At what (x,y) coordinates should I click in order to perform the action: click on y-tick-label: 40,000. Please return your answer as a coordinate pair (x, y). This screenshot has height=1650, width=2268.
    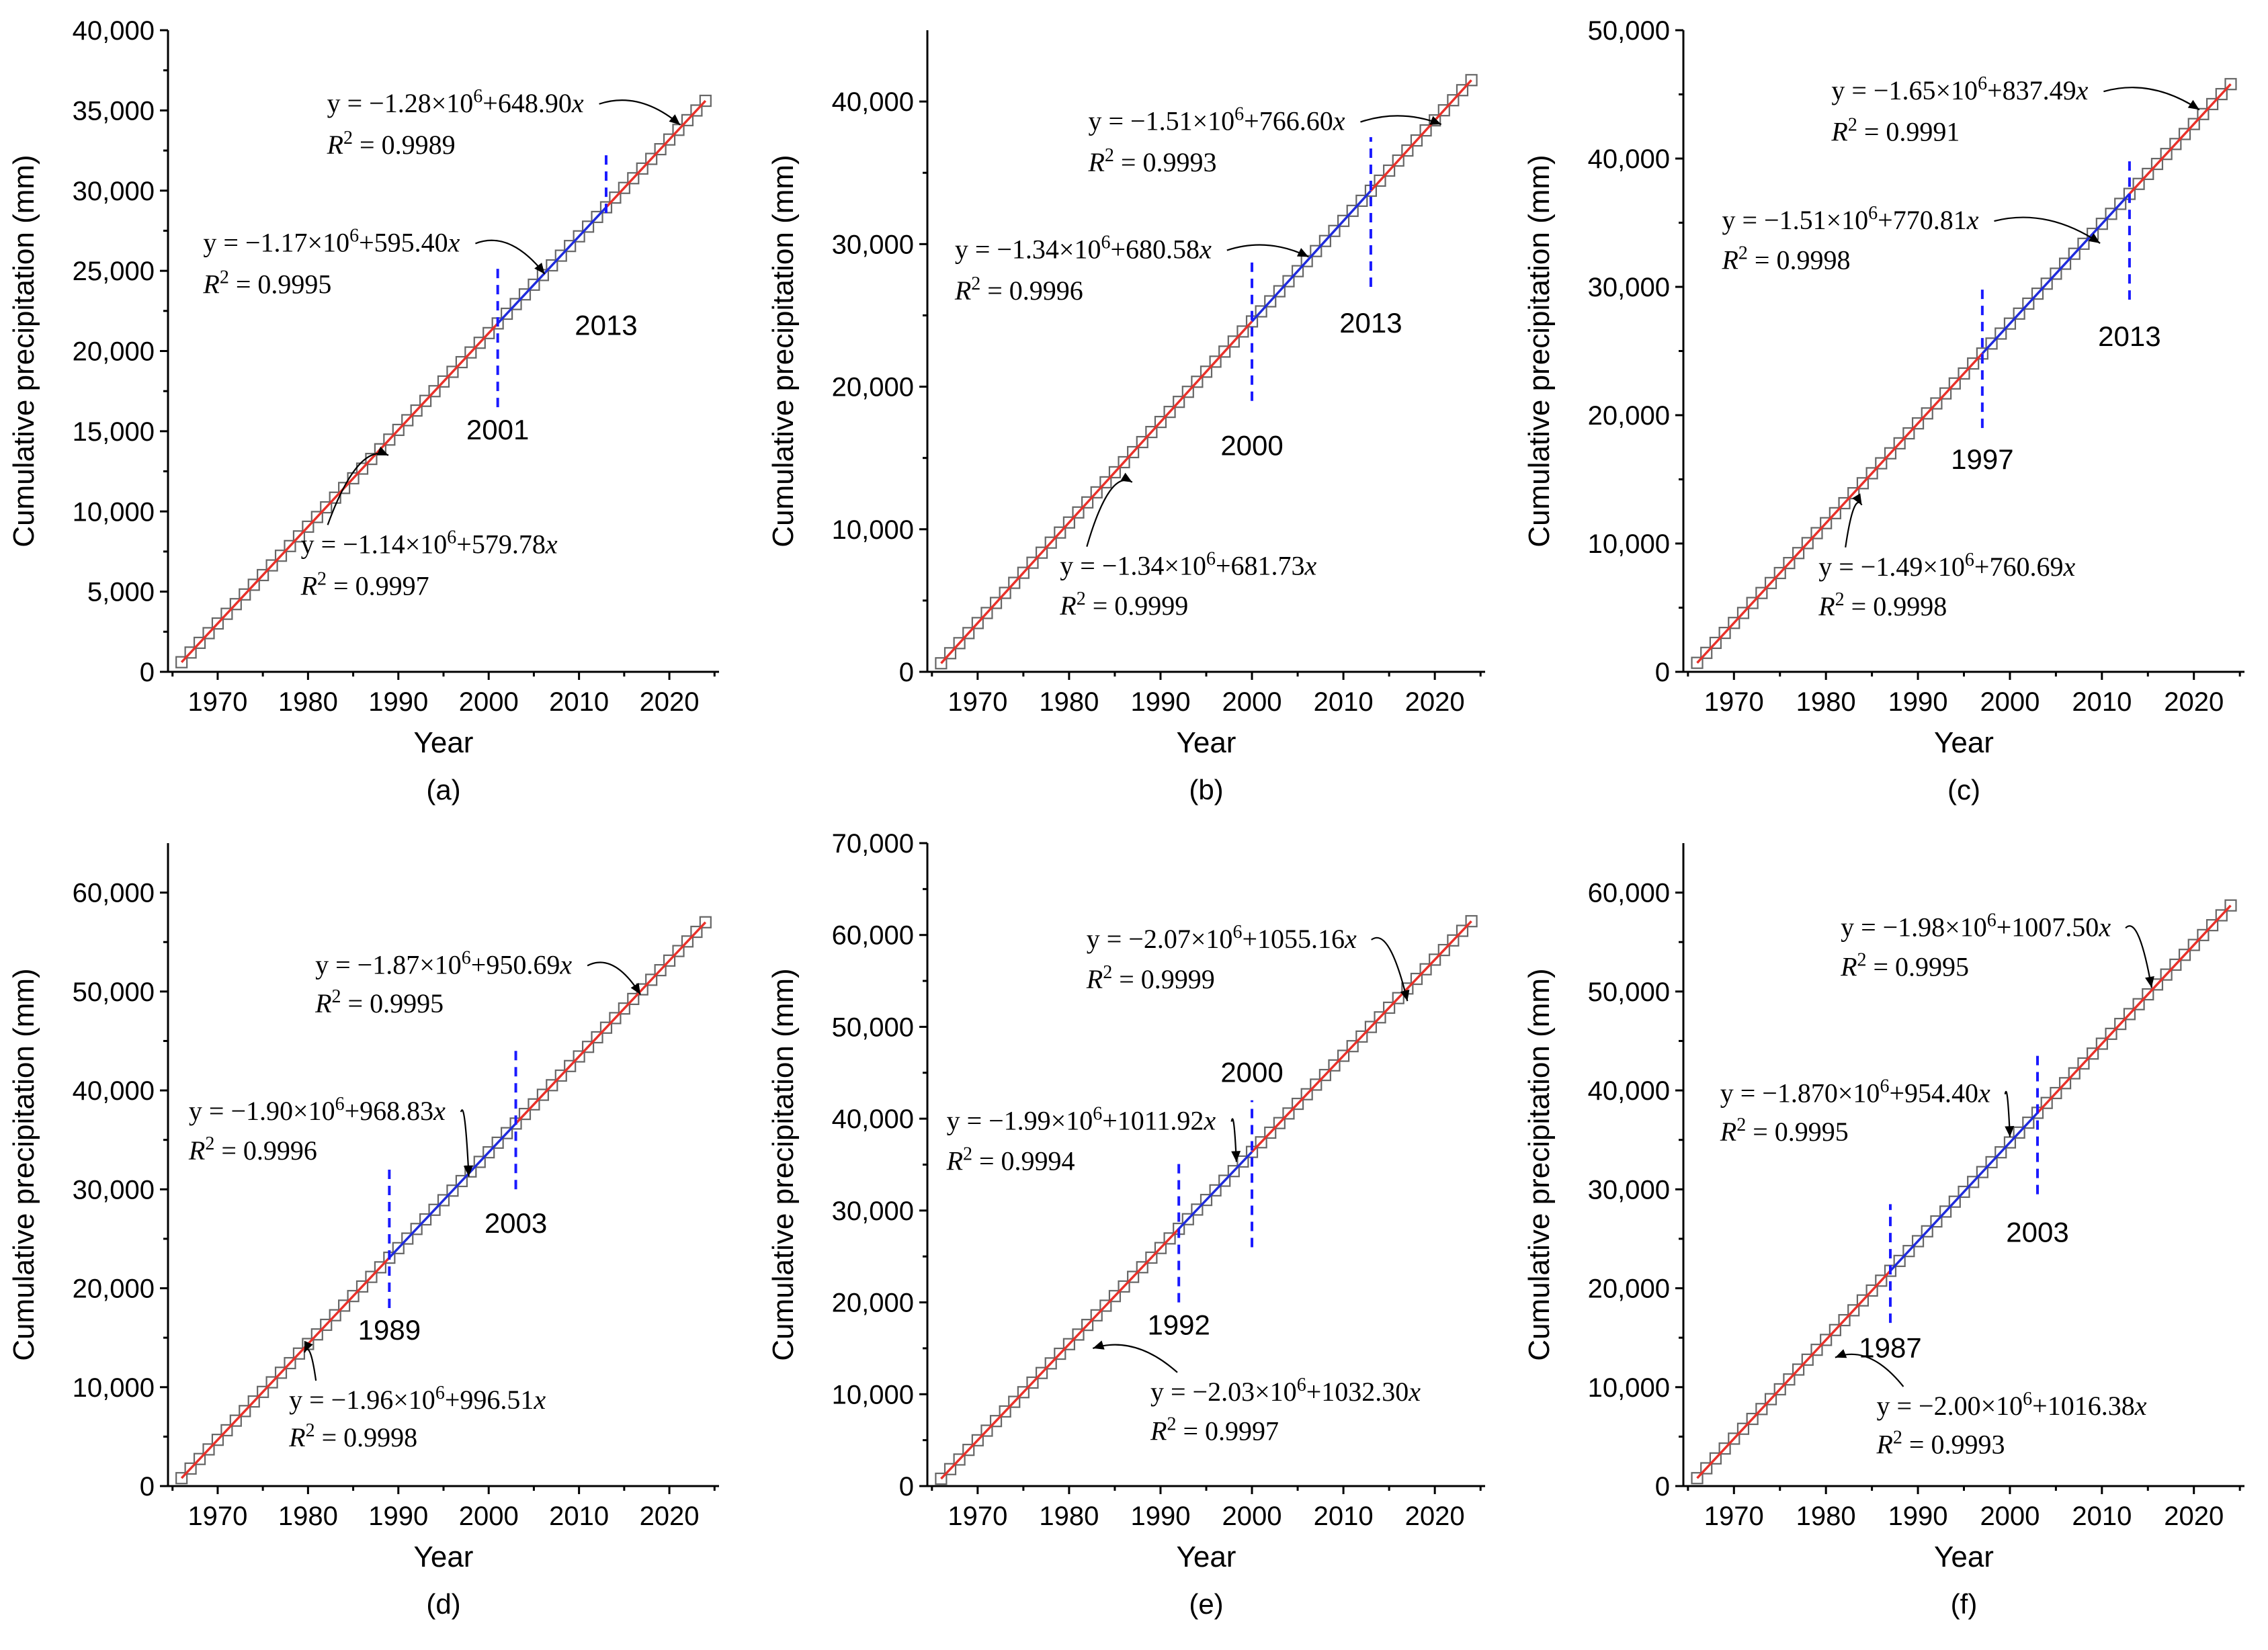
    Looking at the image, I should click on (1629, 159).